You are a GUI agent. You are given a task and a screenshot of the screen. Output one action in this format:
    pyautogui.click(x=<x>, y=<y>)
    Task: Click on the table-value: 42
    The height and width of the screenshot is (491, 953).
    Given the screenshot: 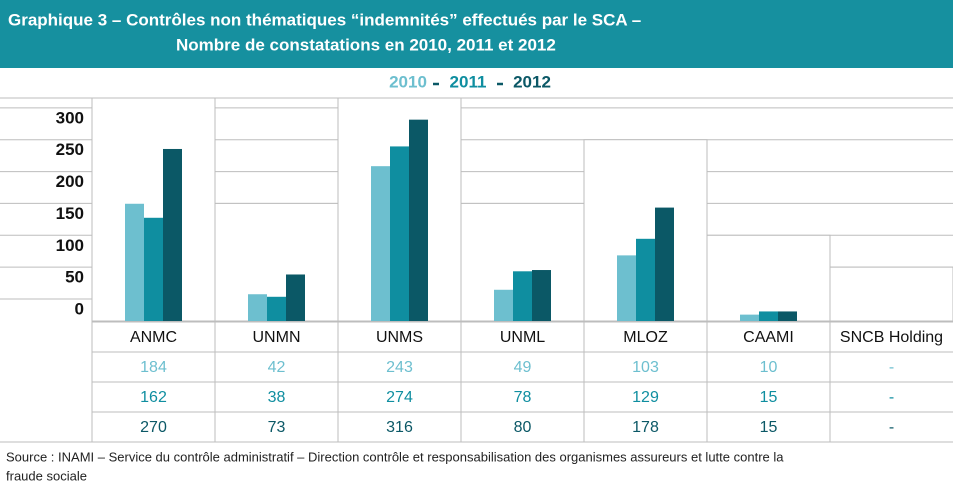 What is the action you would take?
    pyautogui.click(x=277, y=367)
    